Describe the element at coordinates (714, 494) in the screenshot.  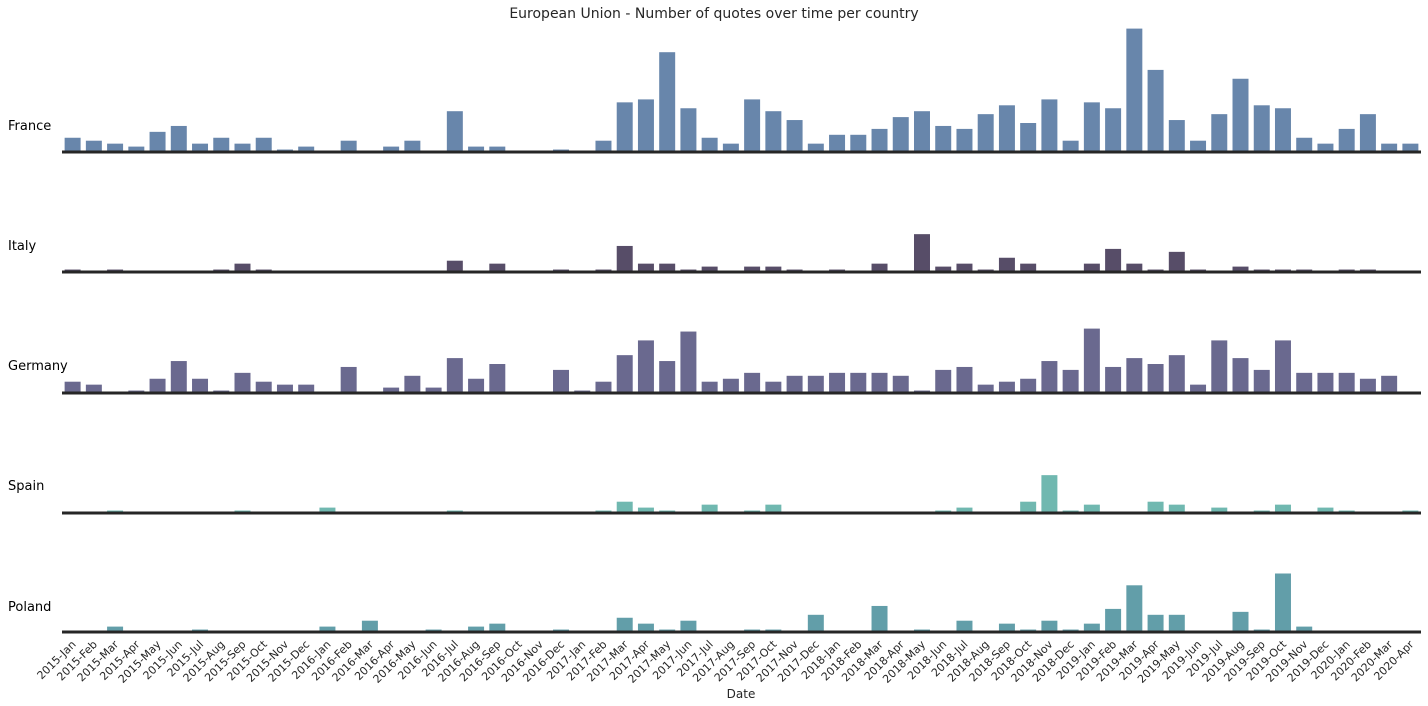
I see `panel-spain: Spain` at that location.